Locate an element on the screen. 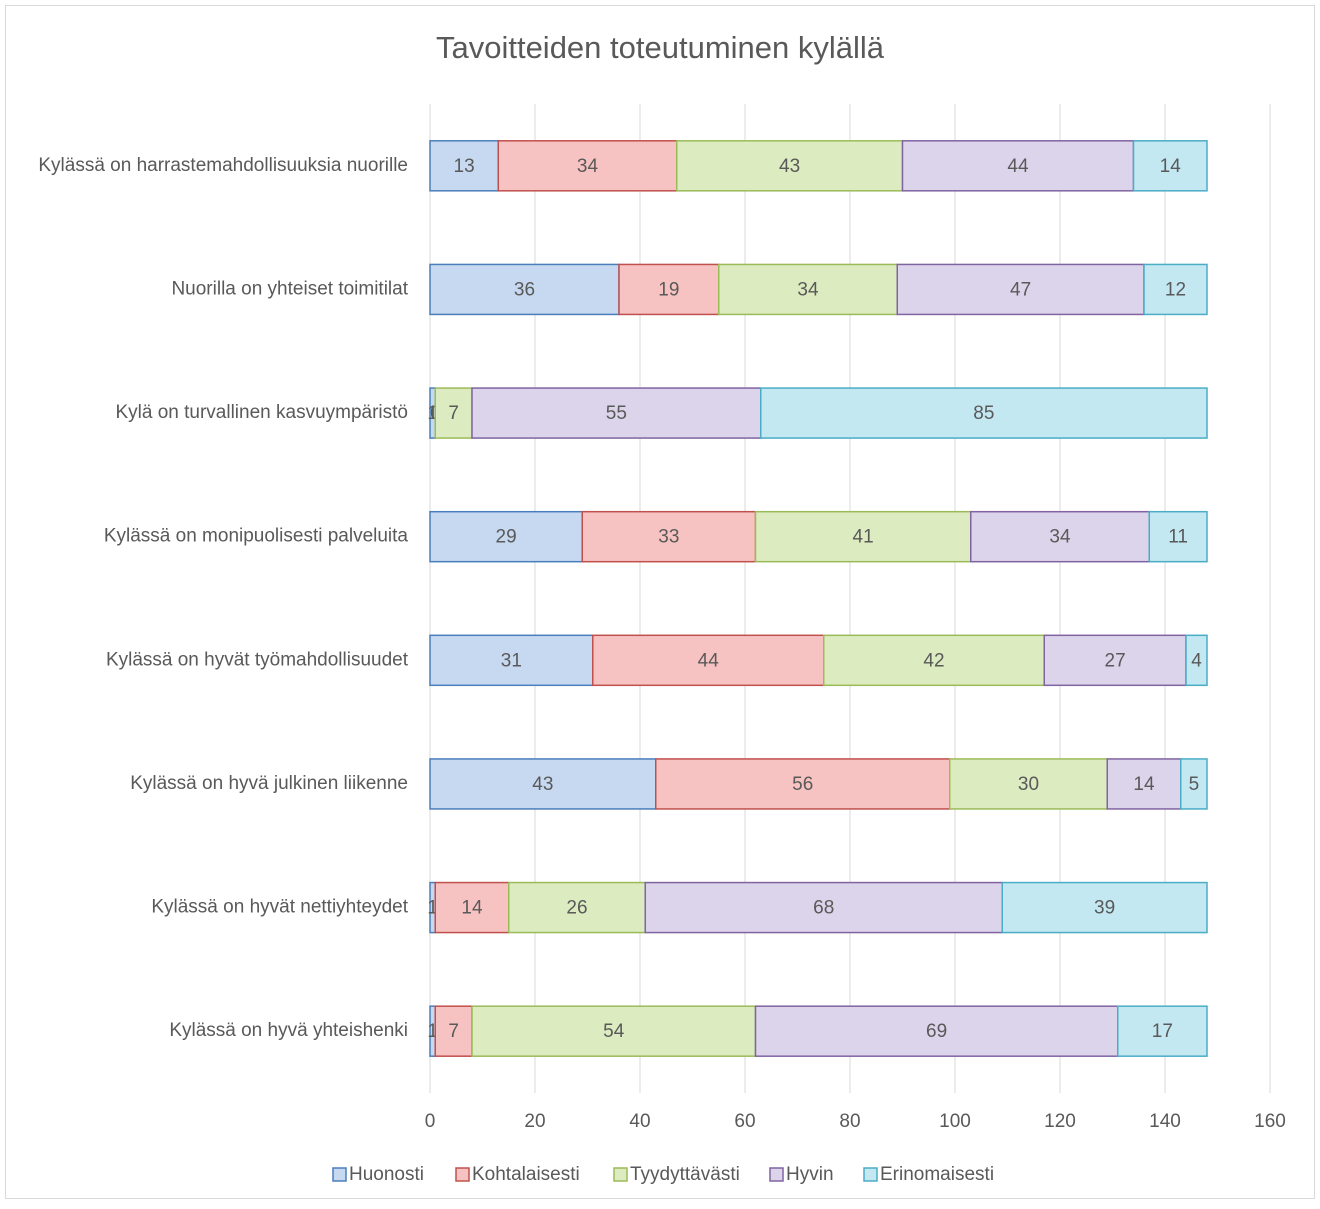 The image size is (1320, 1209). x-tick-label: 80 is located at coordinates (849, 1121).